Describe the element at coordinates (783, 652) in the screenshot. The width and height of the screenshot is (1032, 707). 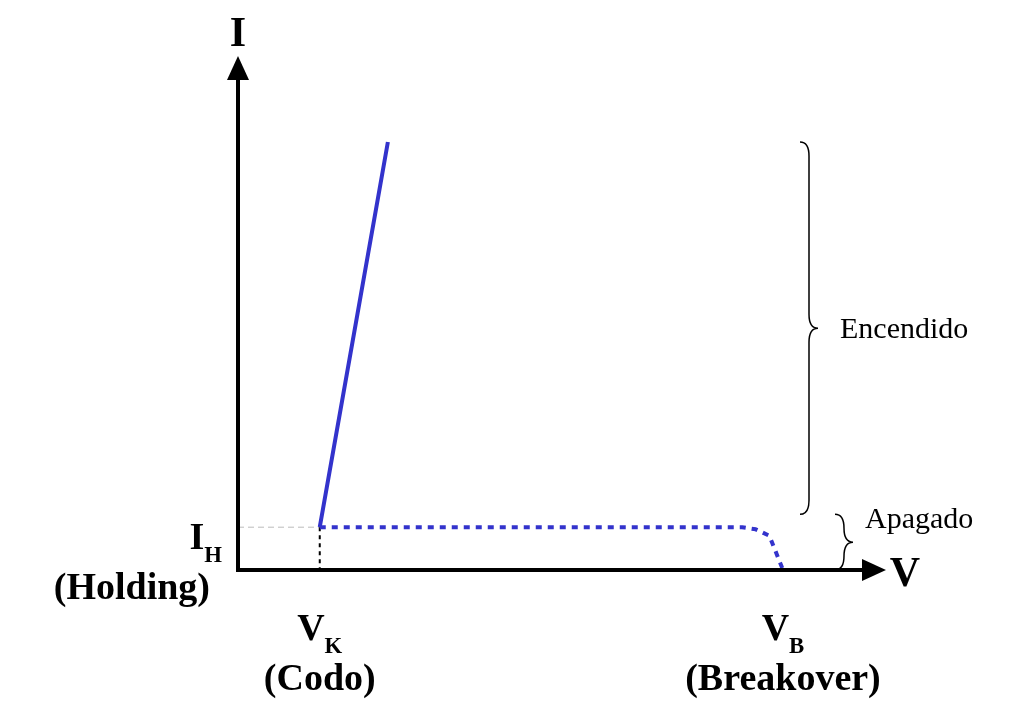
I see `x-tick-label: V$_{B}$ (Breakover)` at that location.